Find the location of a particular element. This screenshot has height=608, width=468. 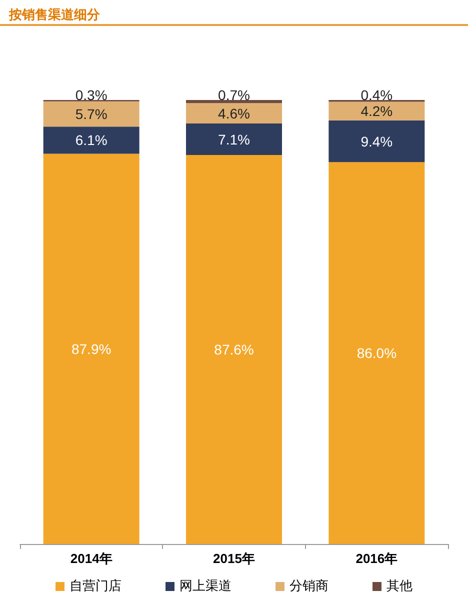

x-tick-label: 2014年 is located at coordinates (91, 558).